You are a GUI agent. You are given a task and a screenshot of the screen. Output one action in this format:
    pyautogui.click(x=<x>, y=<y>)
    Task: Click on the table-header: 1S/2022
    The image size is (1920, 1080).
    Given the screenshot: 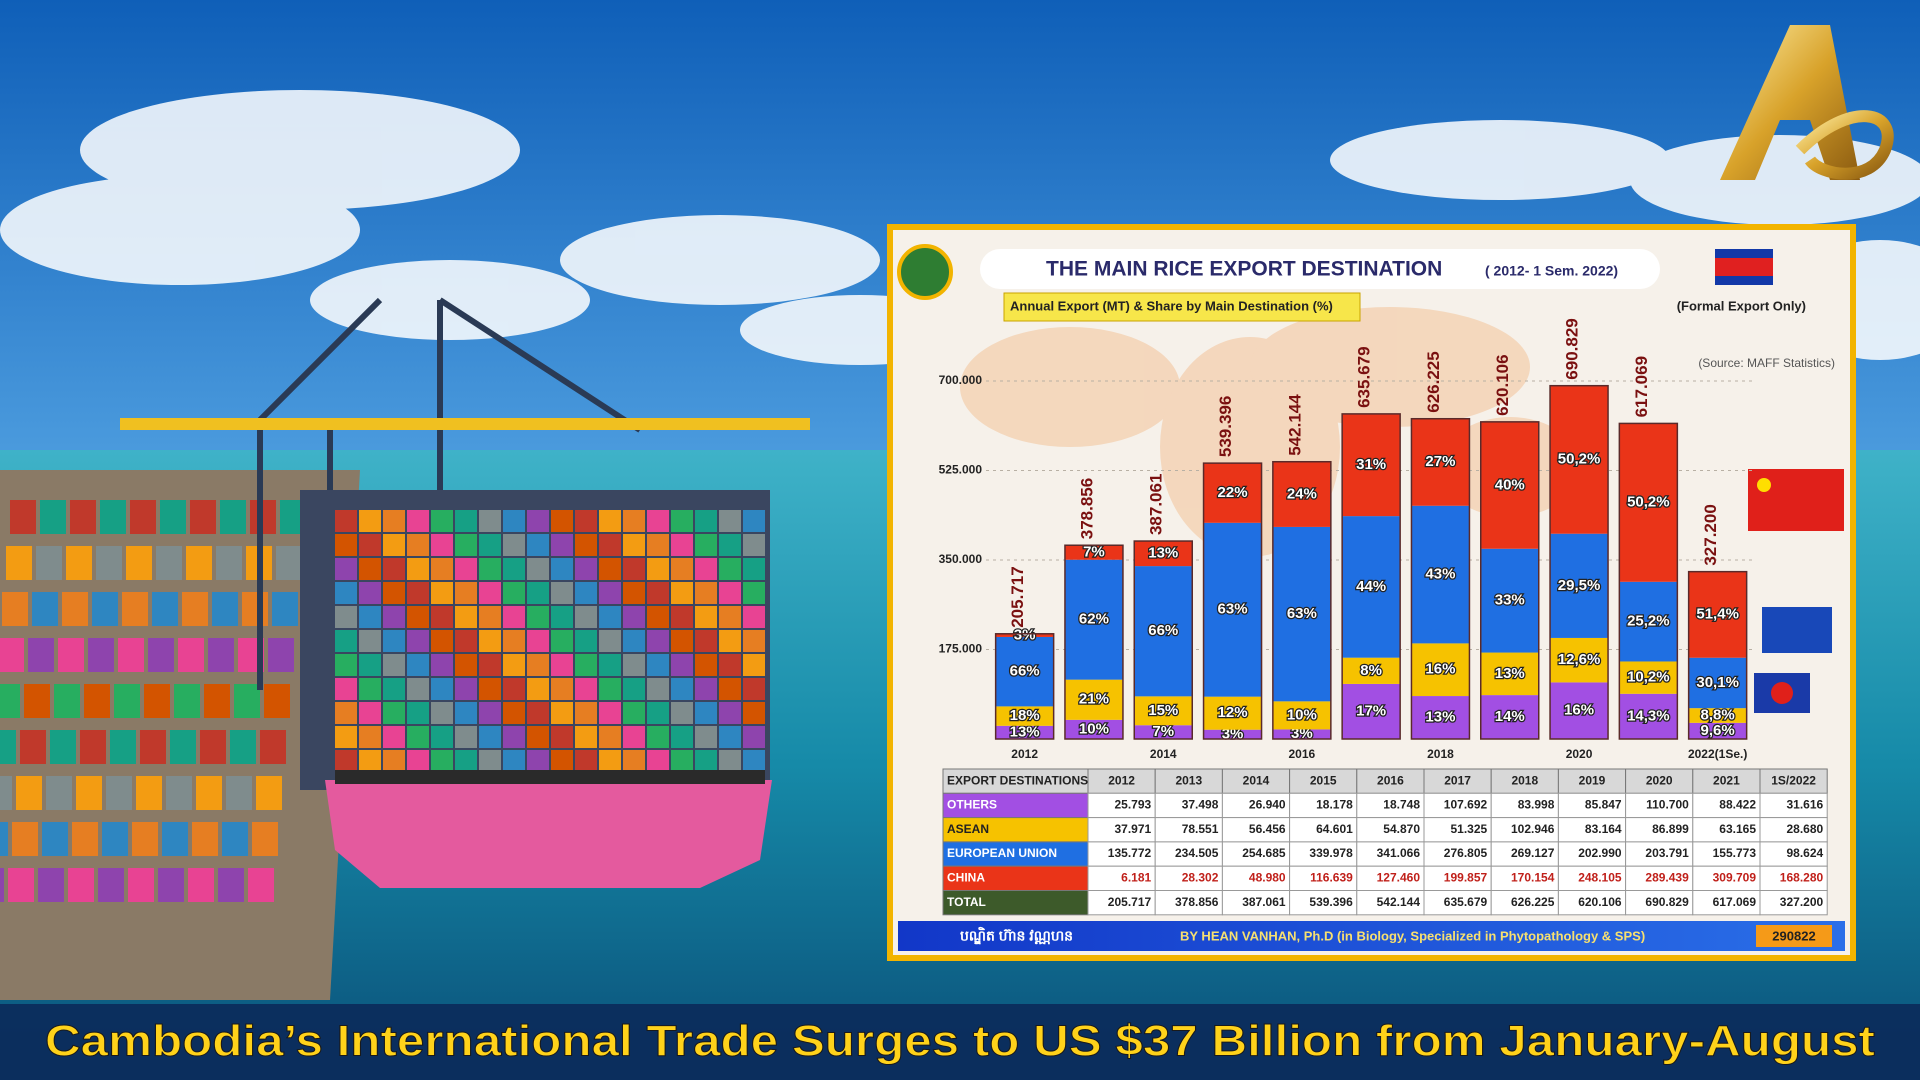 What is the action you would take?
    pyautogui.click(x=1793, y=780)
    